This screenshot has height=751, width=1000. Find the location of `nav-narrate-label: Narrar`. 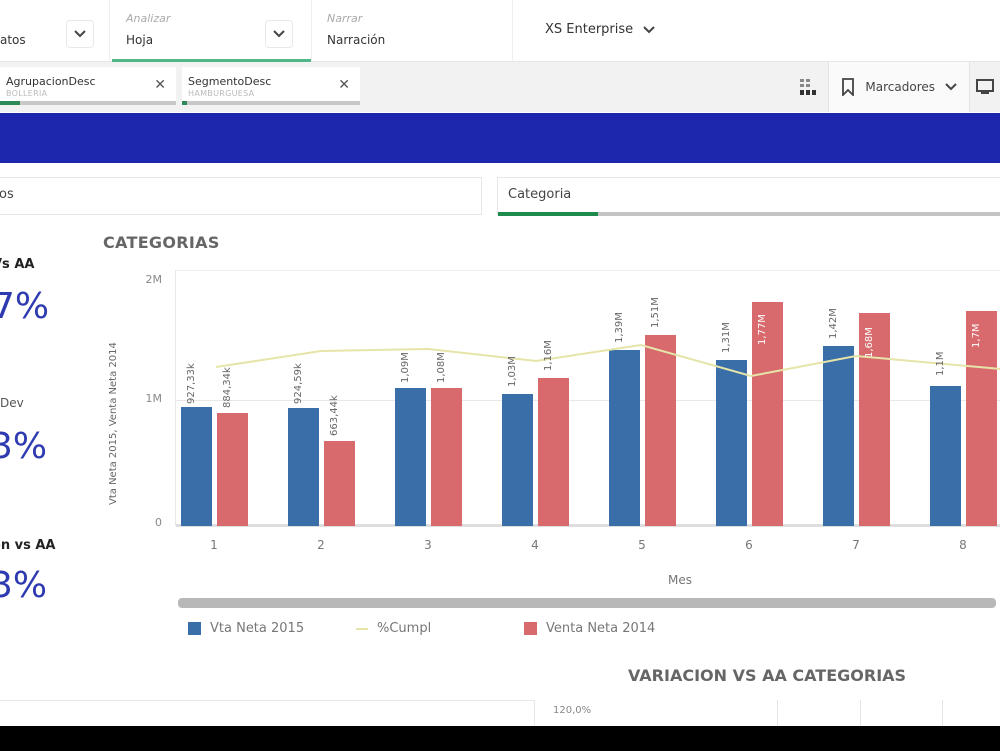

nav-narrate-label: Narrar is located at coordinates (345, 18).